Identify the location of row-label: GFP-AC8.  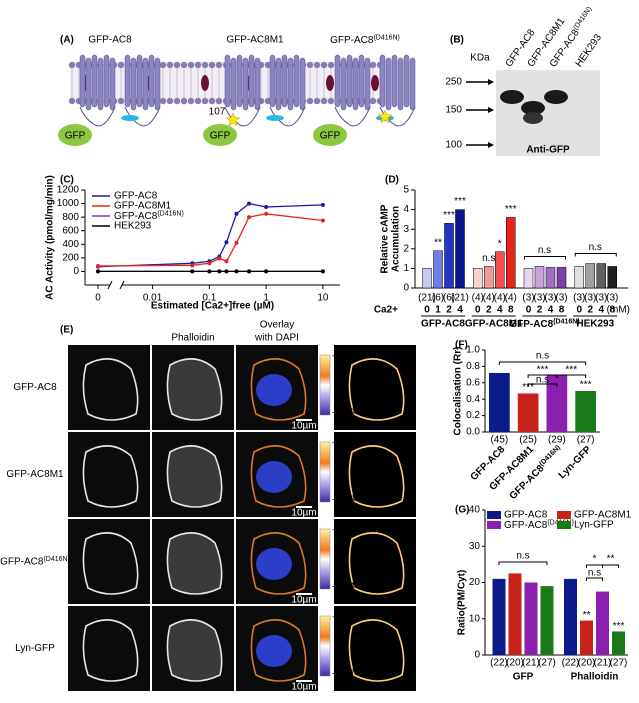
(35, 387).